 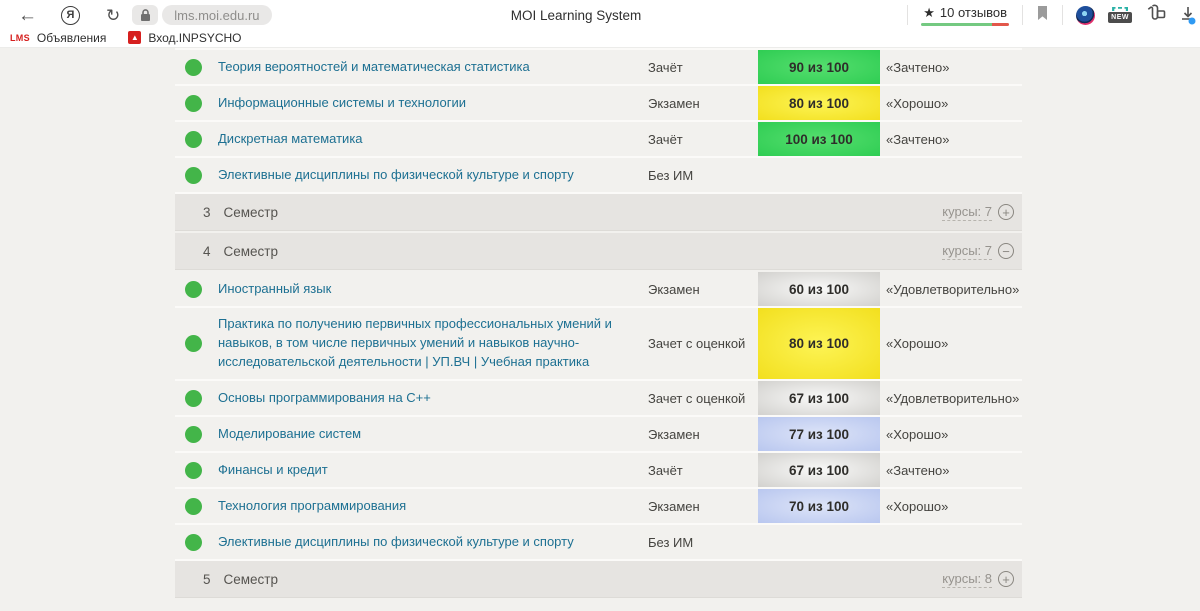 What do you see at coordinates (600, 39) in the screenshot?
I see `bookmarks-bar: LMS Объявления ▲ Вход.INPSYCHO` at bounding box center [600, 39].